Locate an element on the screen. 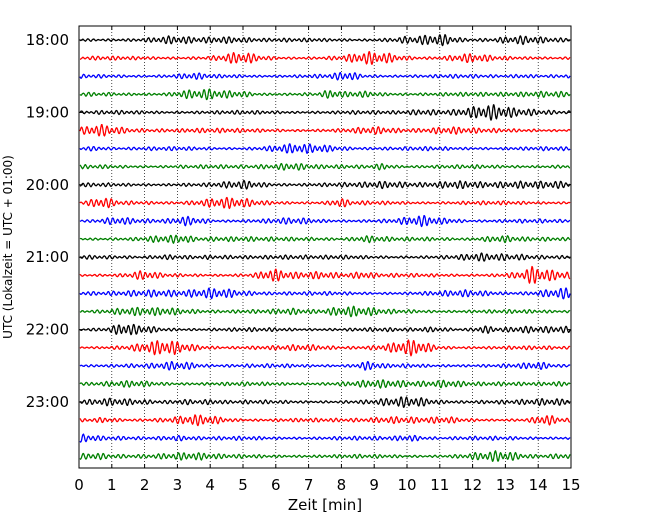 The width and height of the screenshot is (650, 520). x-tick-label: 11 is located at coordinates (439, 485).